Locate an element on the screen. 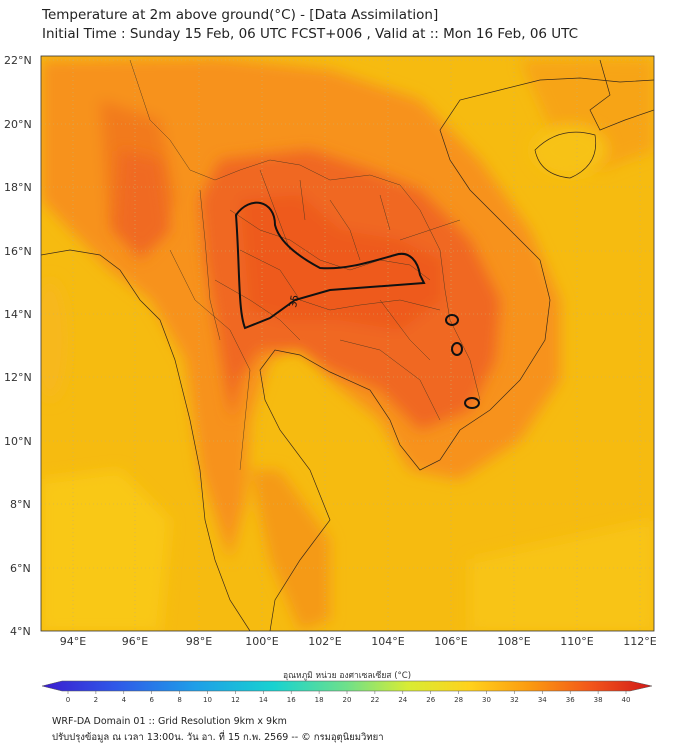 The image size is (676, 756). lat-tick: 16°N is located at coordinates (18, 251).